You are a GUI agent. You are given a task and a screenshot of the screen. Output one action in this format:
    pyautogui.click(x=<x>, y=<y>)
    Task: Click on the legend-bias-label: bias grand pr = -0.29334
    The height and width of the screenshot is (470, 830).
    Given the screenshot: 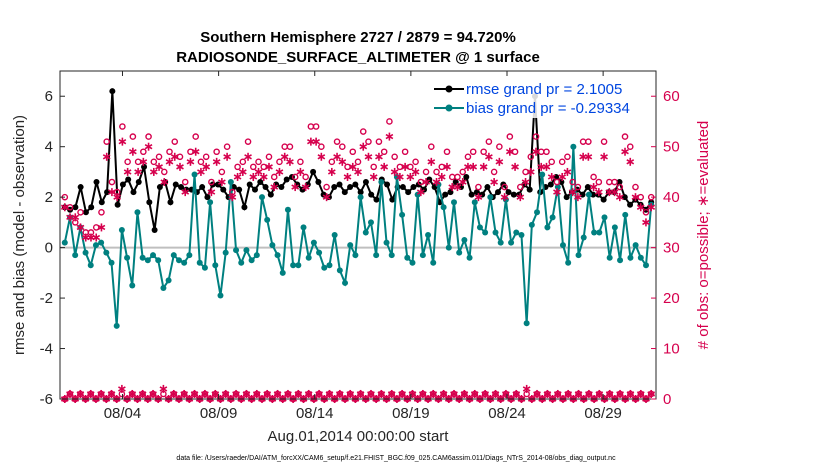 What is the action you would take?
    pyautogui.click(x=548, y=108)
    